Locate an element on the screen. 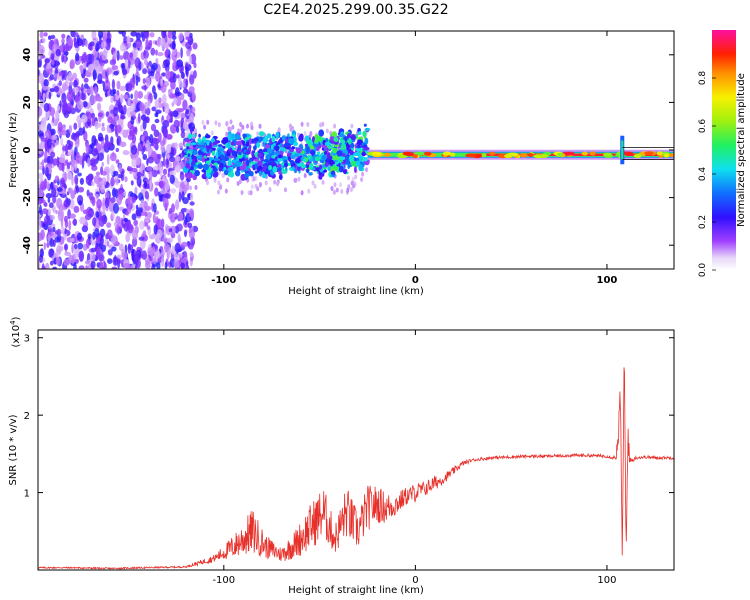 This screenshot has width=750, height=600. snr-multiplier-exp: 4 is located at coordinates (13, 322).